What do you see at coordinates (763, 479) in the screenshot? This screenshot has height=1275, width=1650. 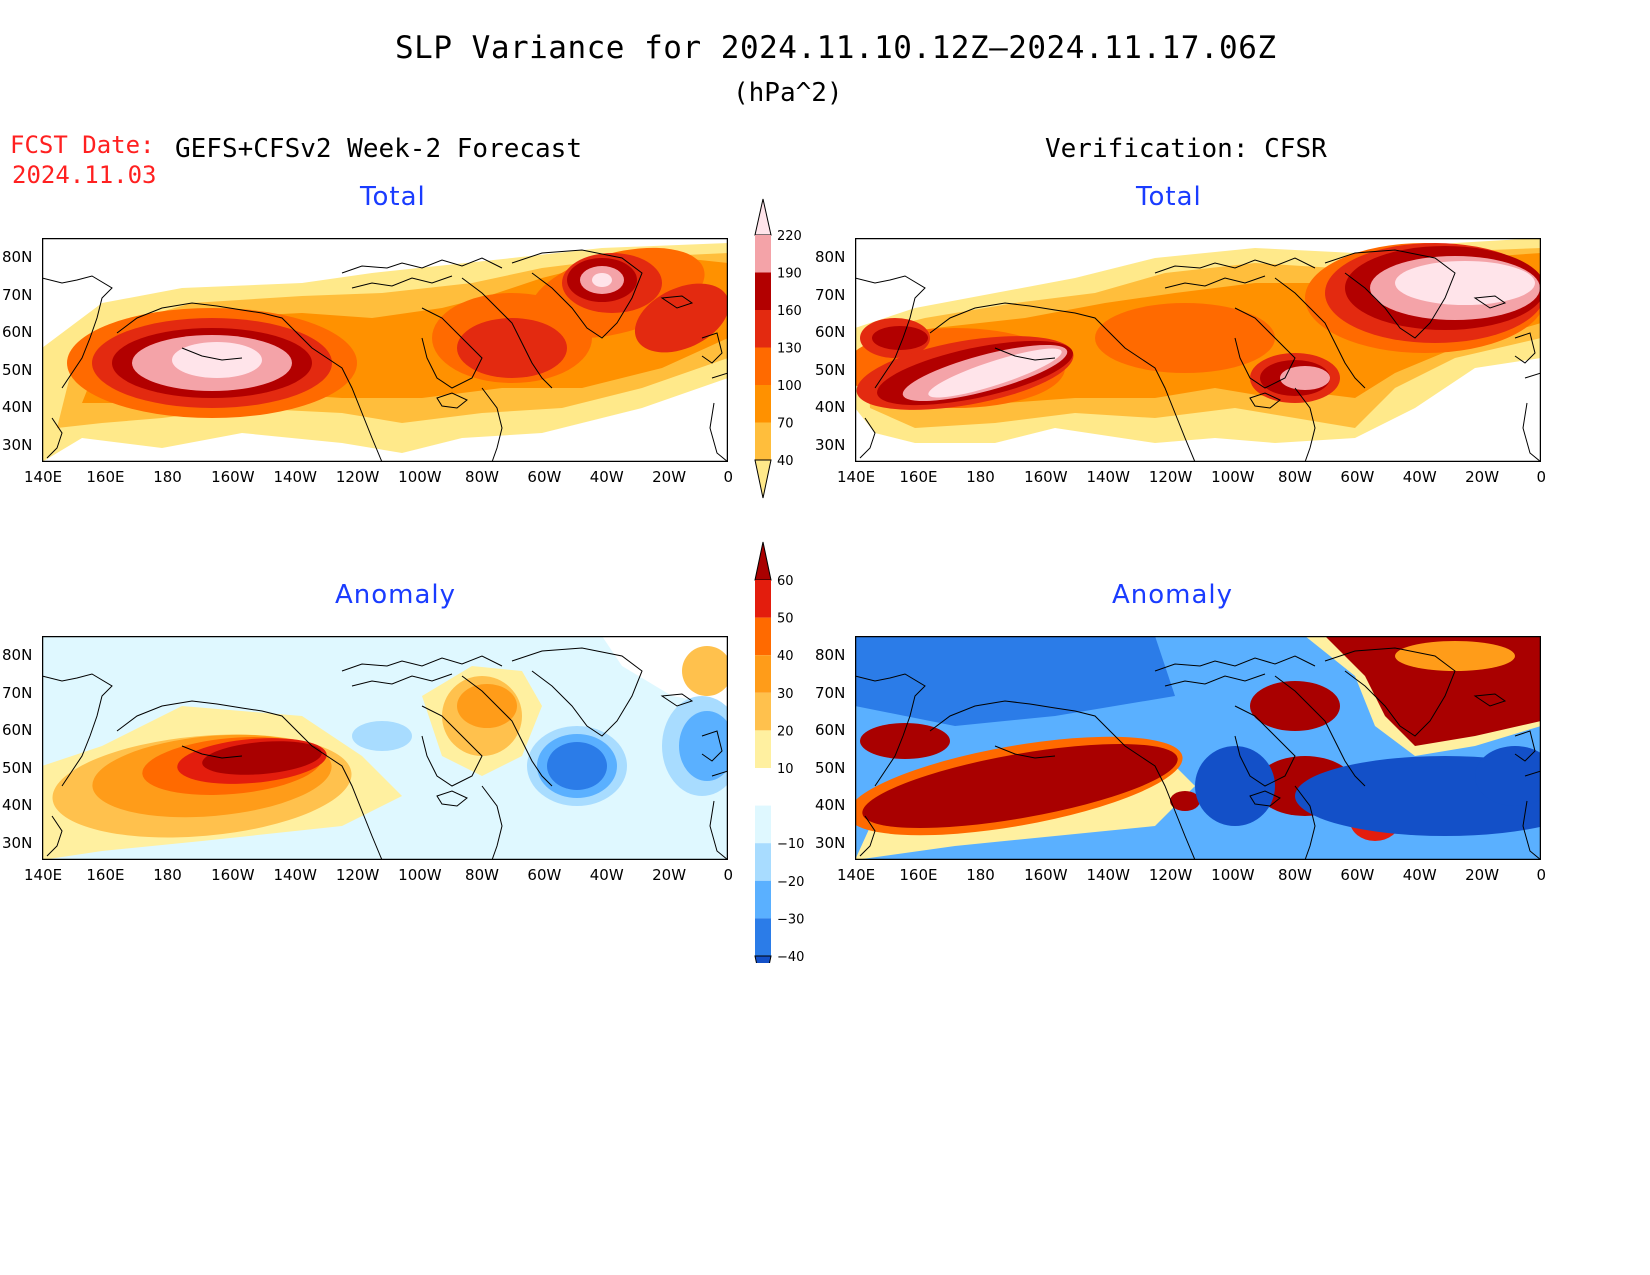 I see `colorbar-total-wedge-bottom` at bounding box center [763, 479].